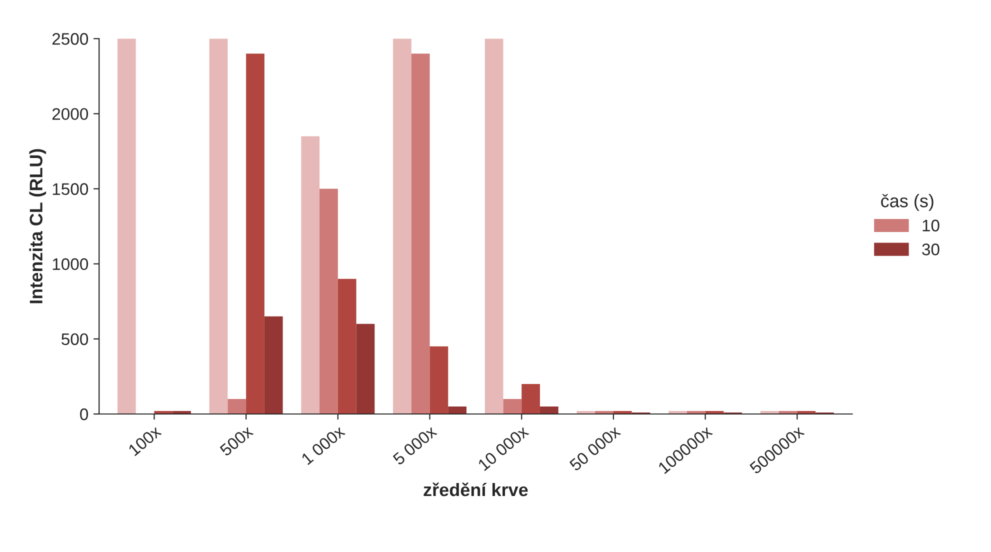 Image resolution: width=991 pixels, height=552 pixels. I want to click on legend-title: čas (s), so click(907, 202).